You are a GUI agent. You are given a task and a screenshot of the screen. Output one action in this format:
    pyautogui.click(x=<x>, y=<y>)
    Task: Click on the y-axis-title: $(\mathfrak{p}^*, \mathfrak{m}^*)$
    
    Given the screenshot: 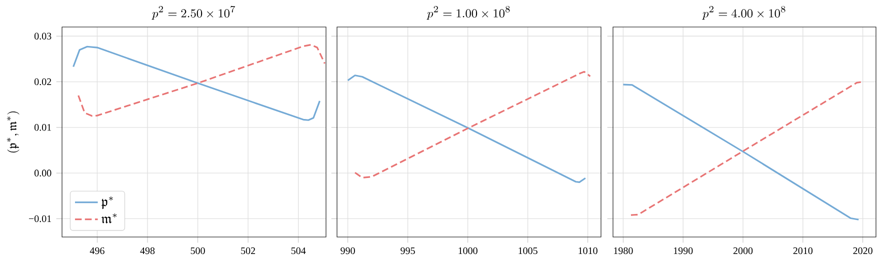 What is the action you would take?
    pyautogui.click(x=13, y=132)
    